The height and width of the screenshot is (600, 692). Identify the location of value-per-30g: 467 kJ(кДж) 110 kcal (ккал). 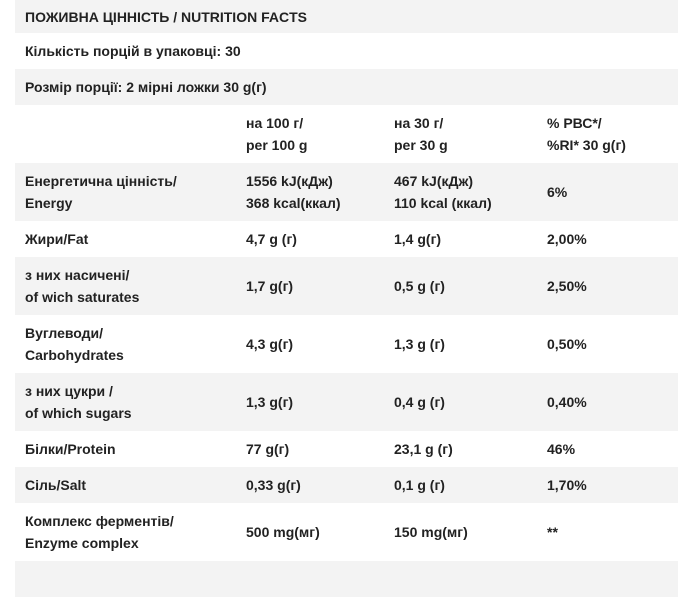
(443, 192).